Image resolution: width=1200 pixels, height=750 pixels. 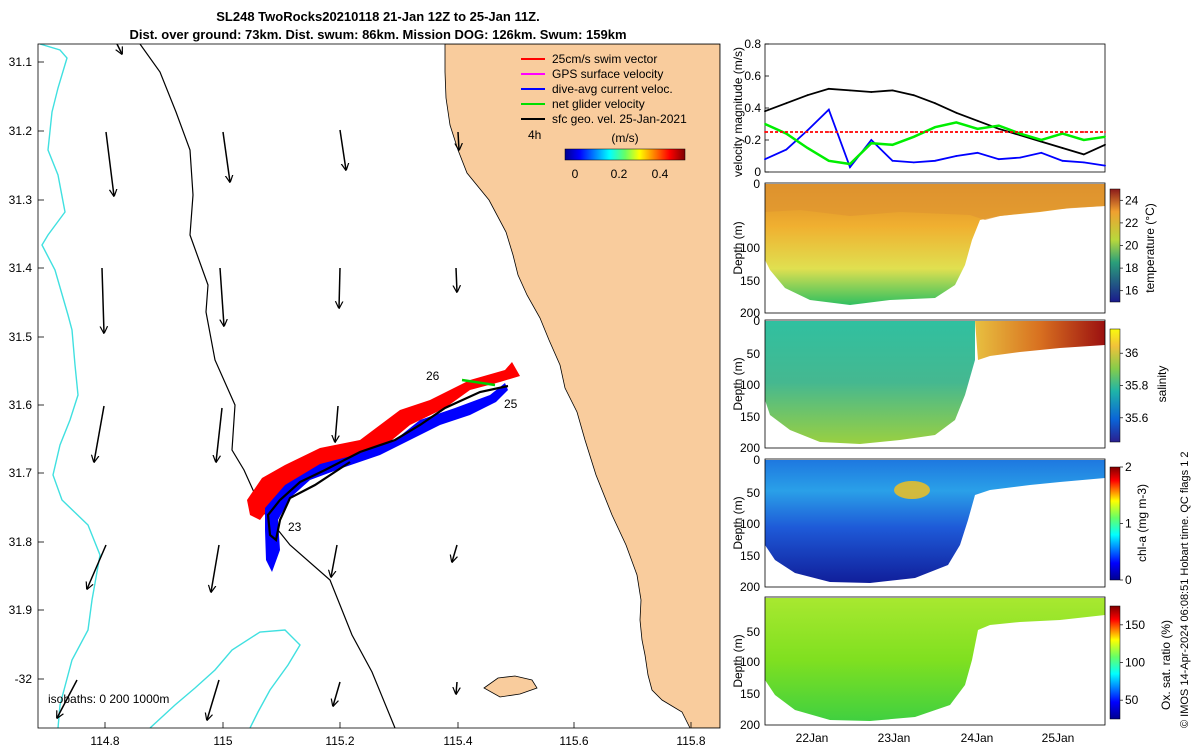 I want to click on glider-track, so click(x=383, y=467).